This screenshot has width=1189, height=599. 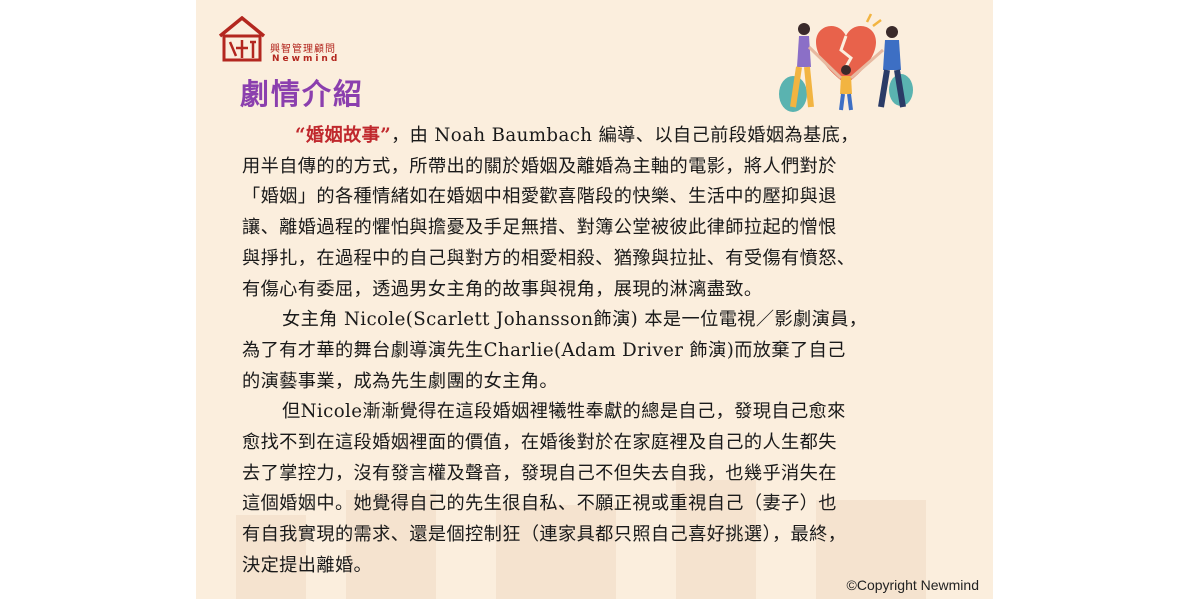 I want to click on paragraph-line: 有自我實現的需求、還是個控制狂（連家具都只照自己喜好挑選），最終，, so click(x=544, y=535).